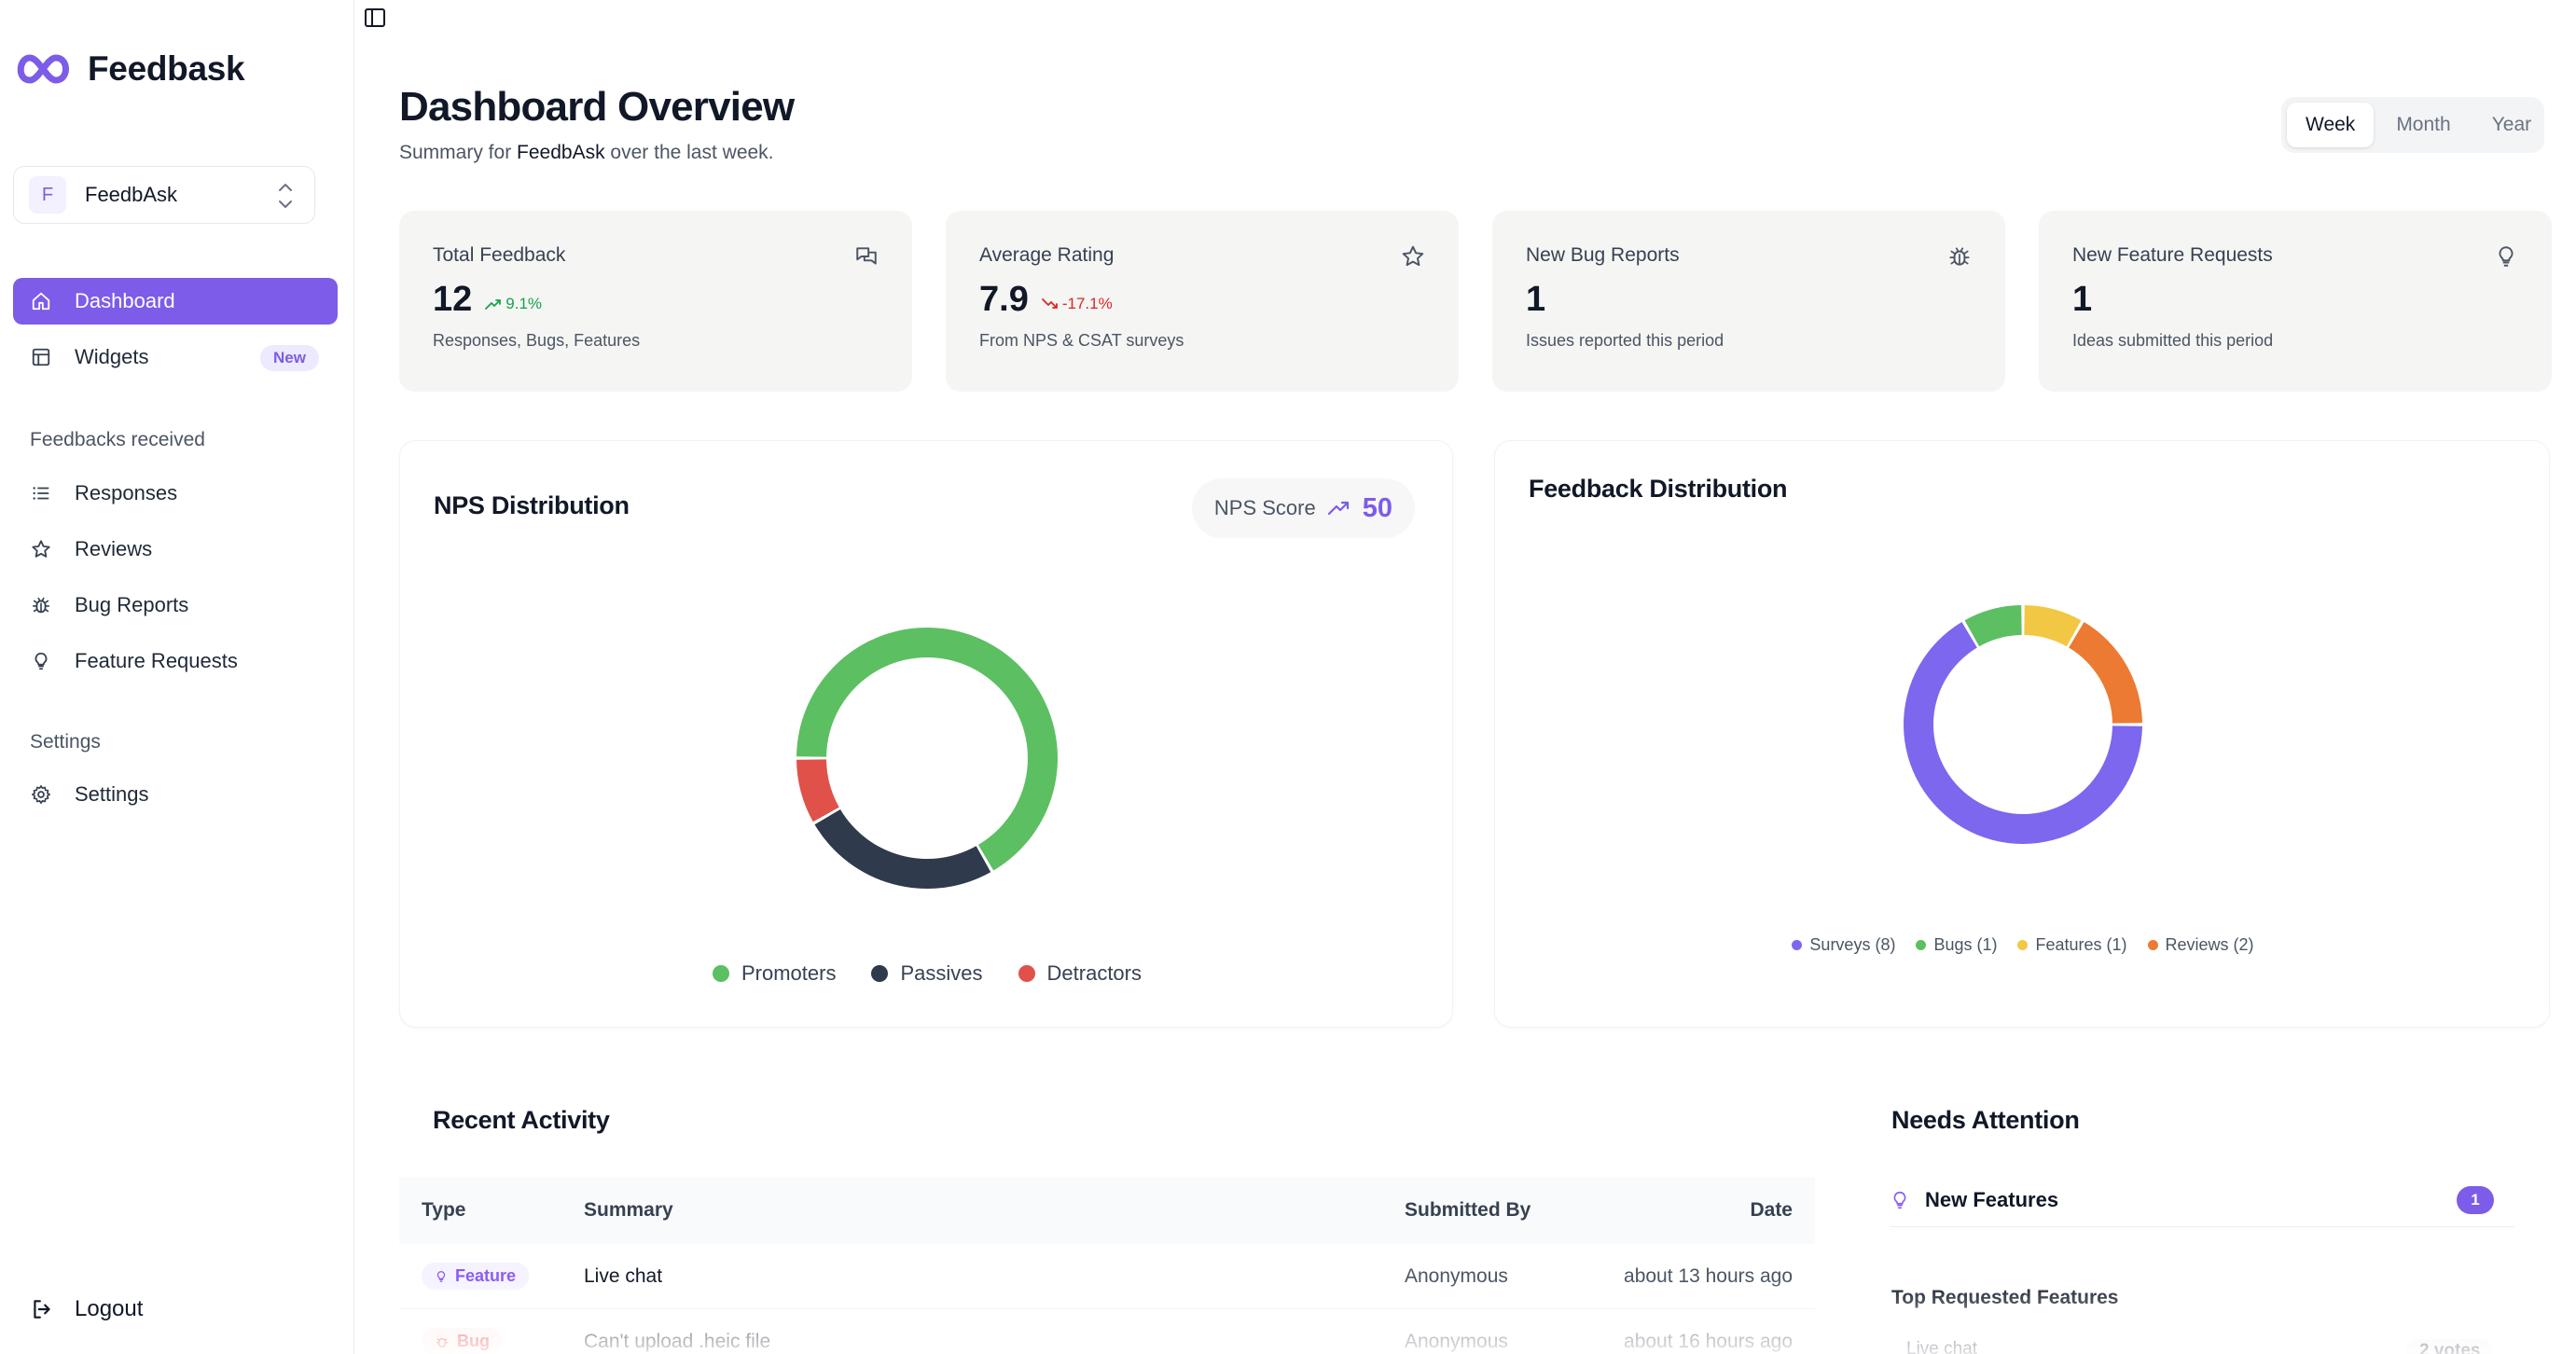 This screenshot has width=2576, height=1354. What do you see at coordinates (513, 304) in the screenshot?
I see `stat-delta: 9.1%` at bounding box center [513, 304].